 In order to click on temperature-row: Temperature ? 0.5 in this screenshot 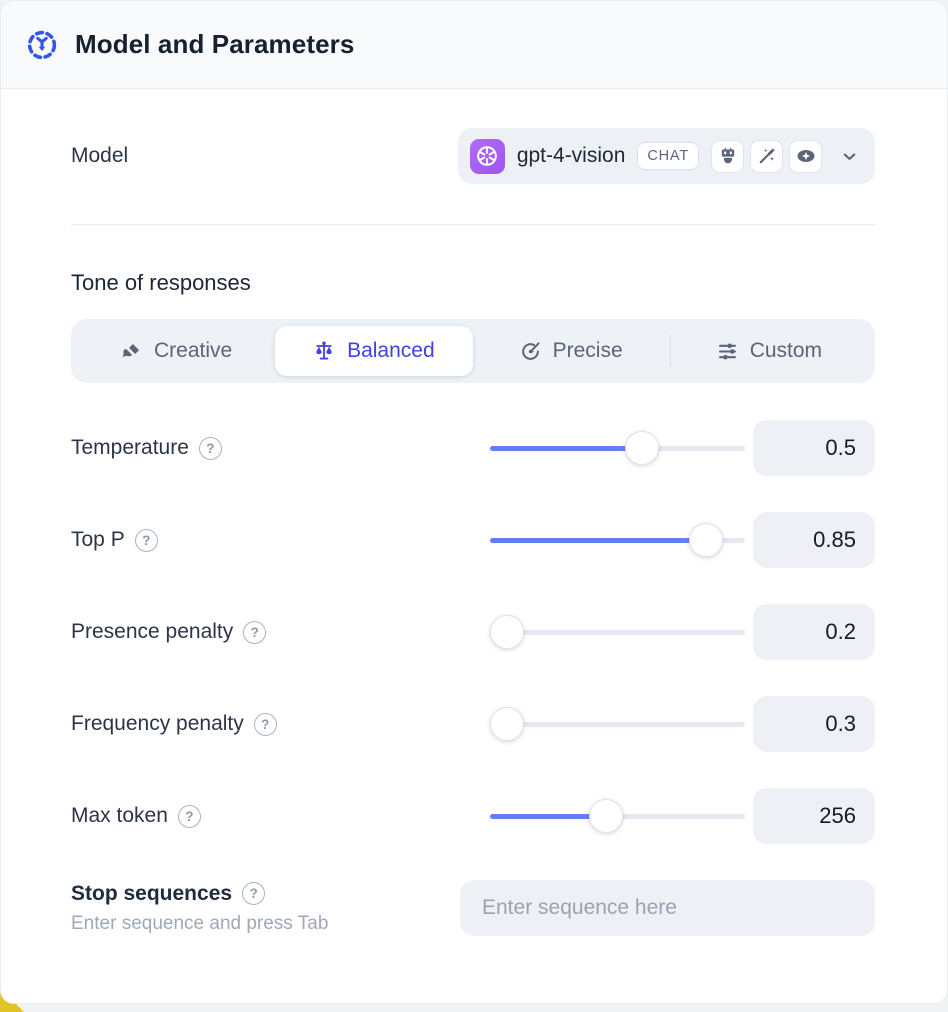, I will do `click(473, 448)`.